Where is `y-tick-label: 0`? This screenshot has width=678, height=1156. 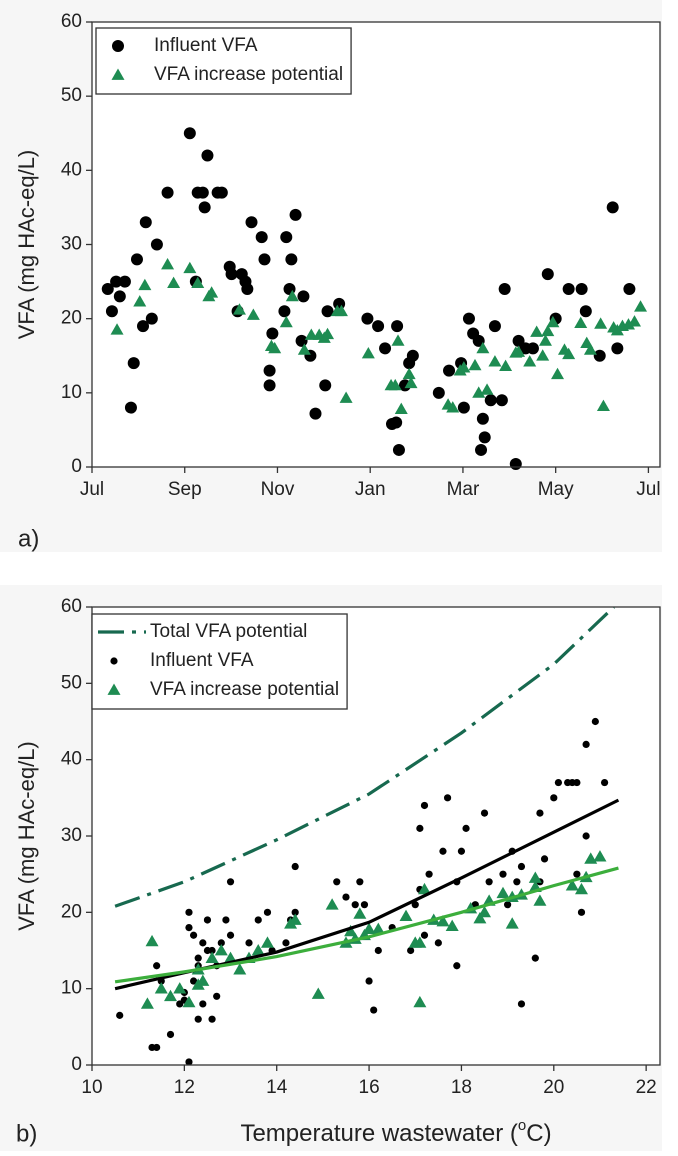
y-tick-label: 0 is located at coordinates (76, 466).